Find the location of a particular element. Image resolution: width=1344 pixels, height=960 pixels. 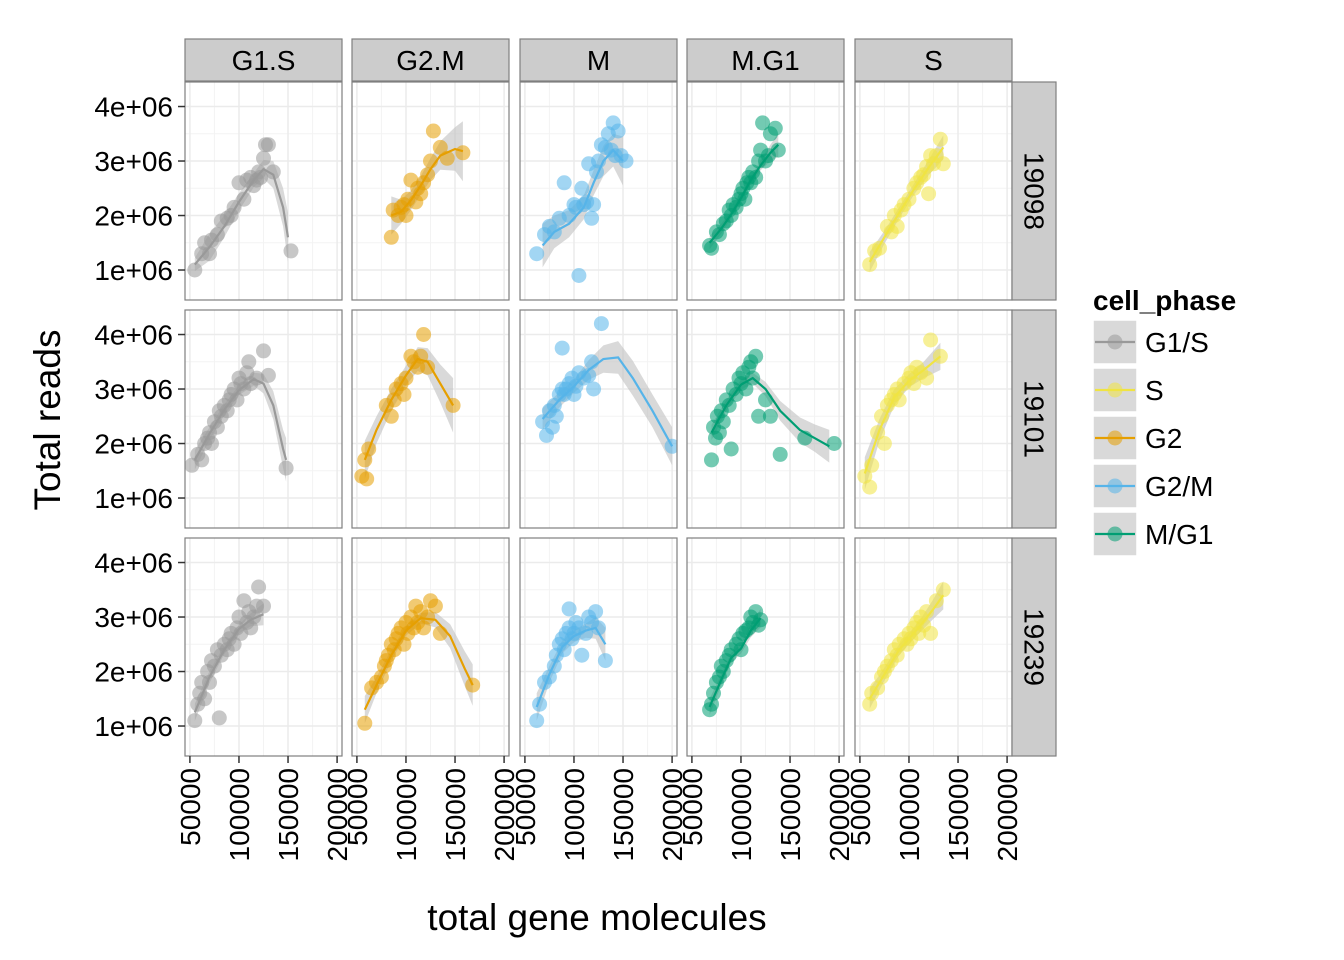

panel-data-G2.M-19101 is located at coordinates (430, 419).